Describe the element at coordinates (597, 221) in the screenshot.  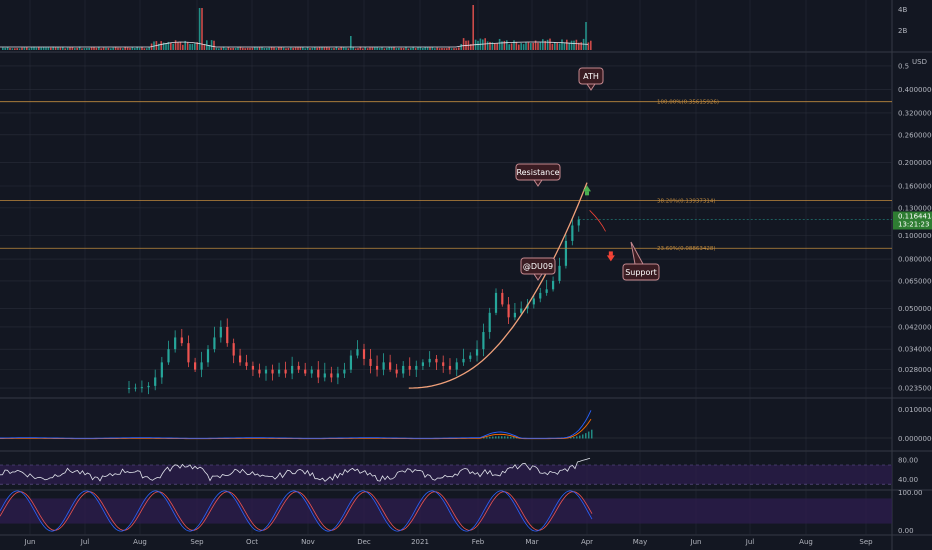
I see `projection-arrow` at that location.